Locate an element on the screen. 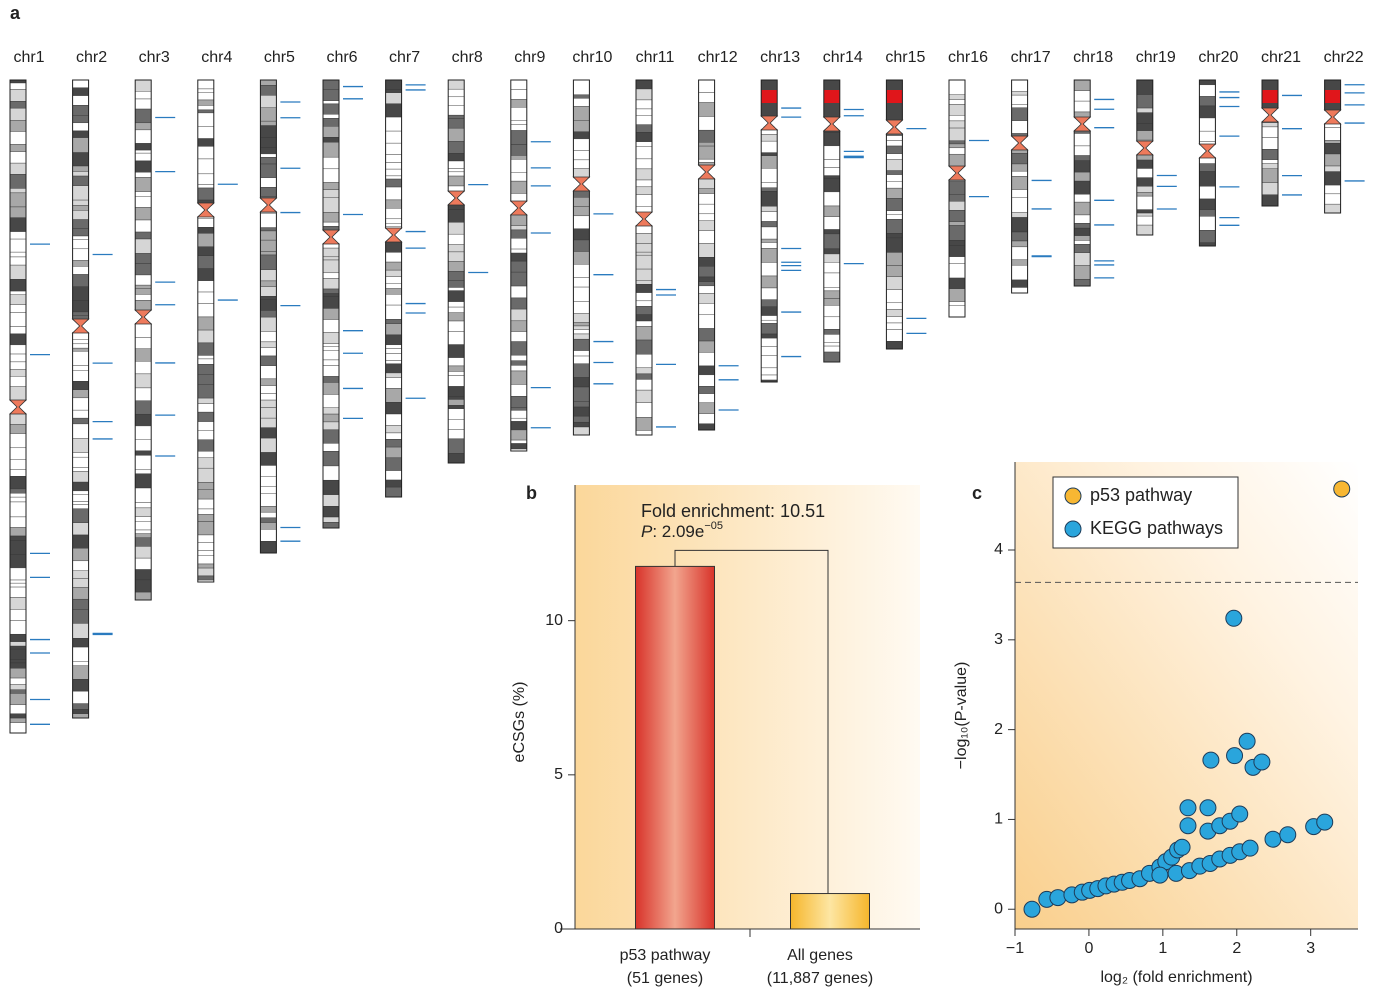 The height and width of the screenshot is (990, 1378). chromosome-label: chr20 is located at coordinates (1218, 57).